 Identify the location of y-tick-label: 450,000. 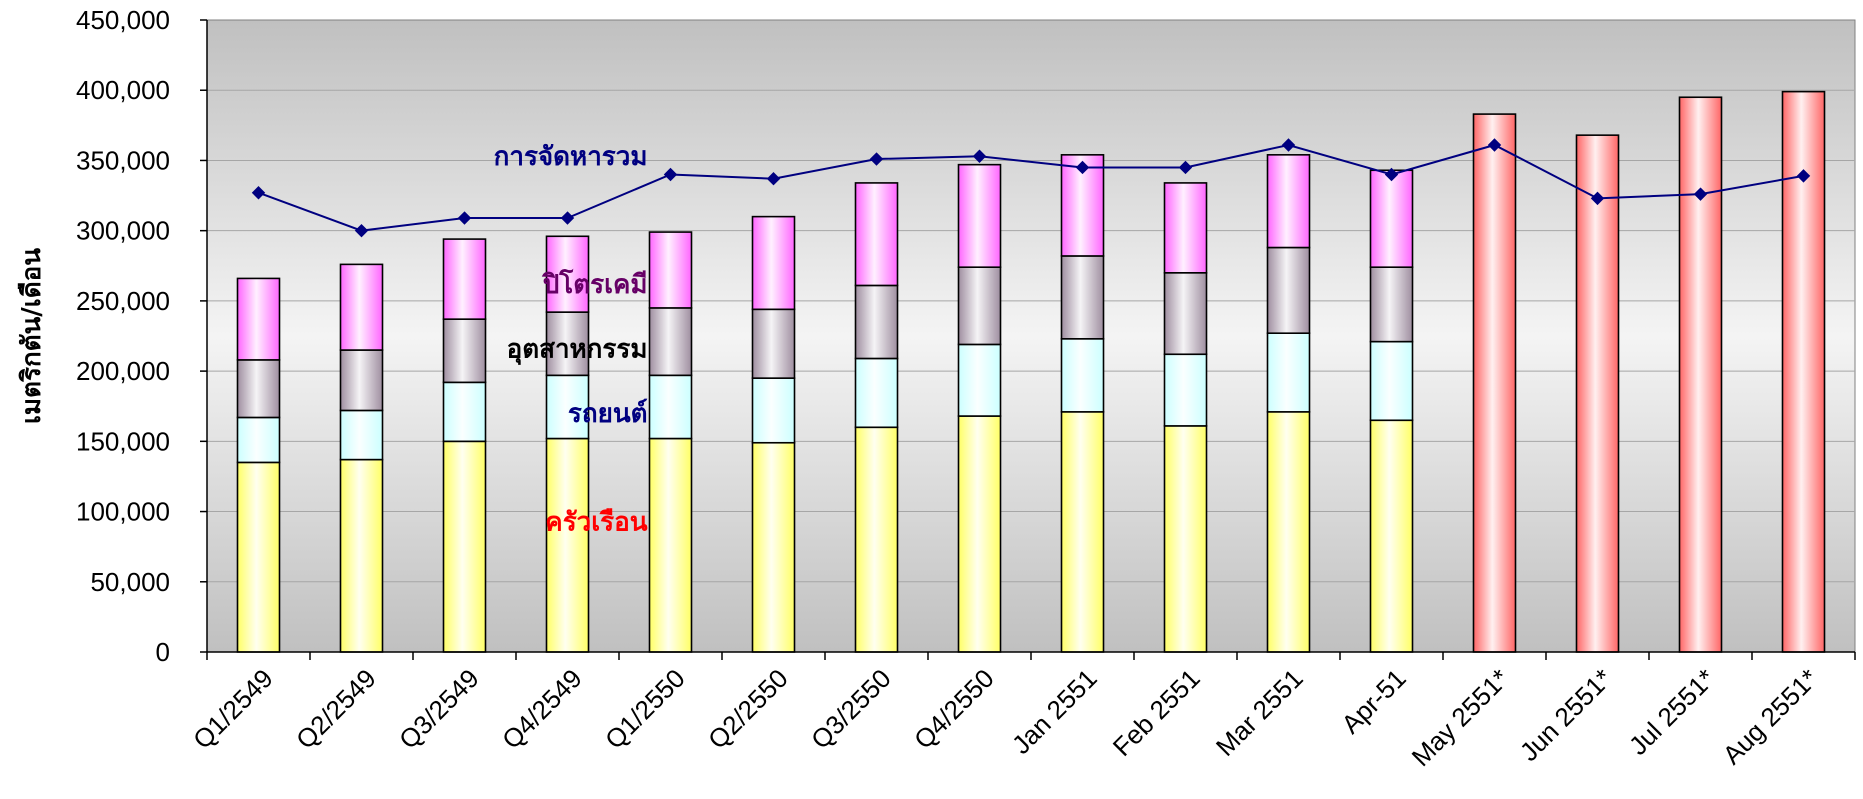
(123, 20).